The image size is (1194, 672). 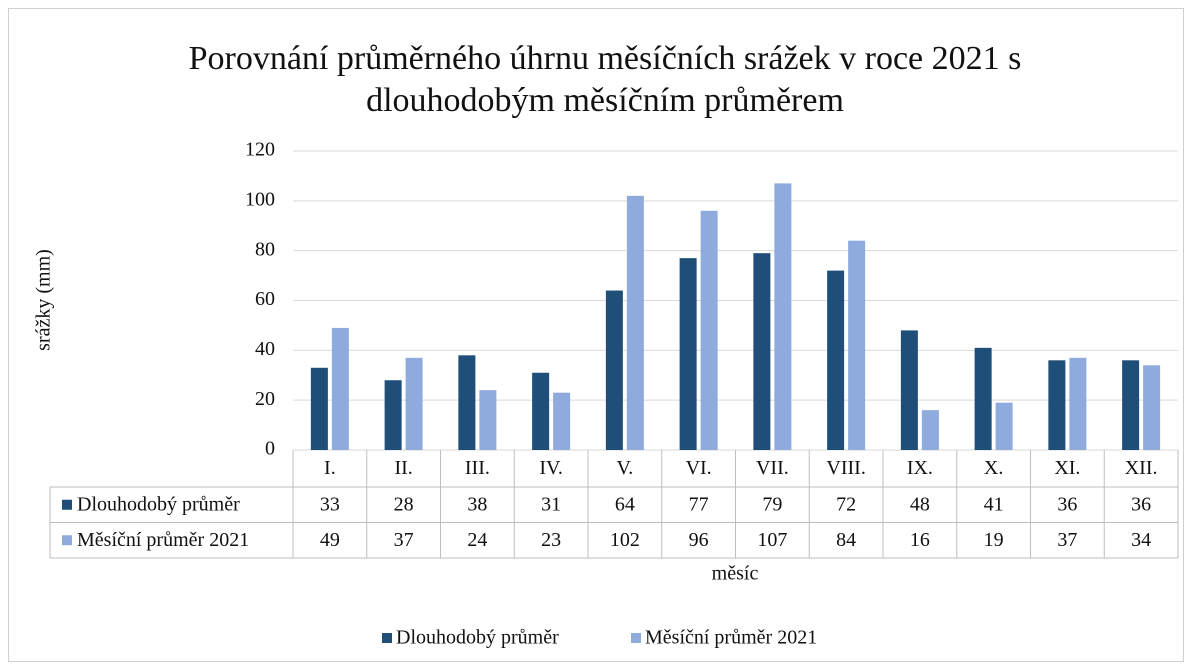 What do you see at coordinates (1141, 540) in the screenshot?
I see `table-value: 34` at bounding box center [1141, 540].